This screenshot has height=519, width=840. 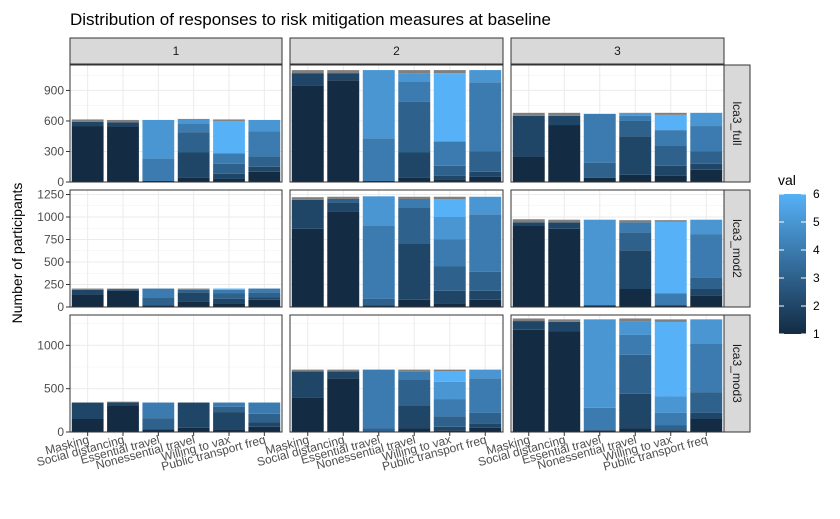 I want to click on legend-tick-label: 3, so click(x=816, y=278).